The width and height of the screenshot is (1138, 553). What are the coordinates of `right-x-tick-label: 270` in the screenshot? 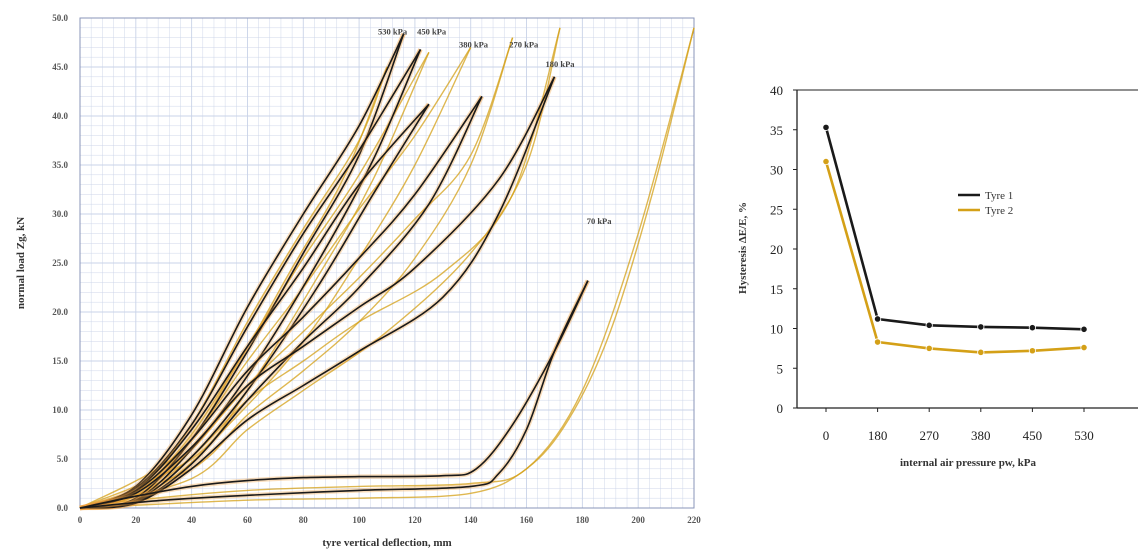 It's located at (929, 435).